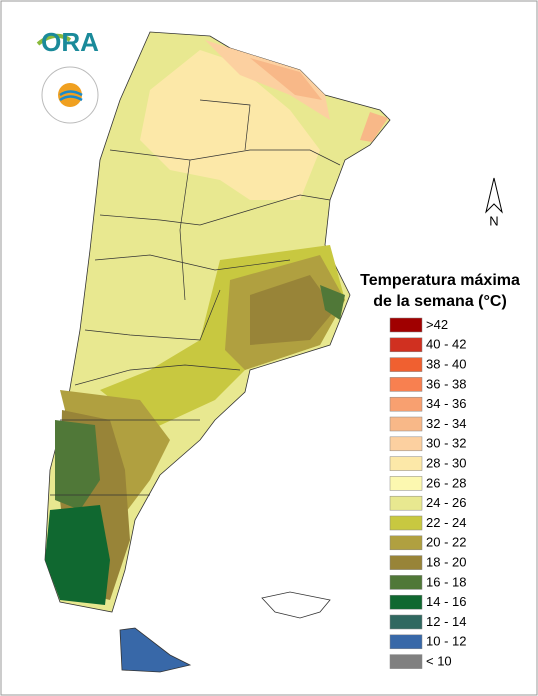  What do you see at coordinates (446, 443) in the screenshot?
I see `legend-label: 30 - 32` at bounding box center [446, 443].